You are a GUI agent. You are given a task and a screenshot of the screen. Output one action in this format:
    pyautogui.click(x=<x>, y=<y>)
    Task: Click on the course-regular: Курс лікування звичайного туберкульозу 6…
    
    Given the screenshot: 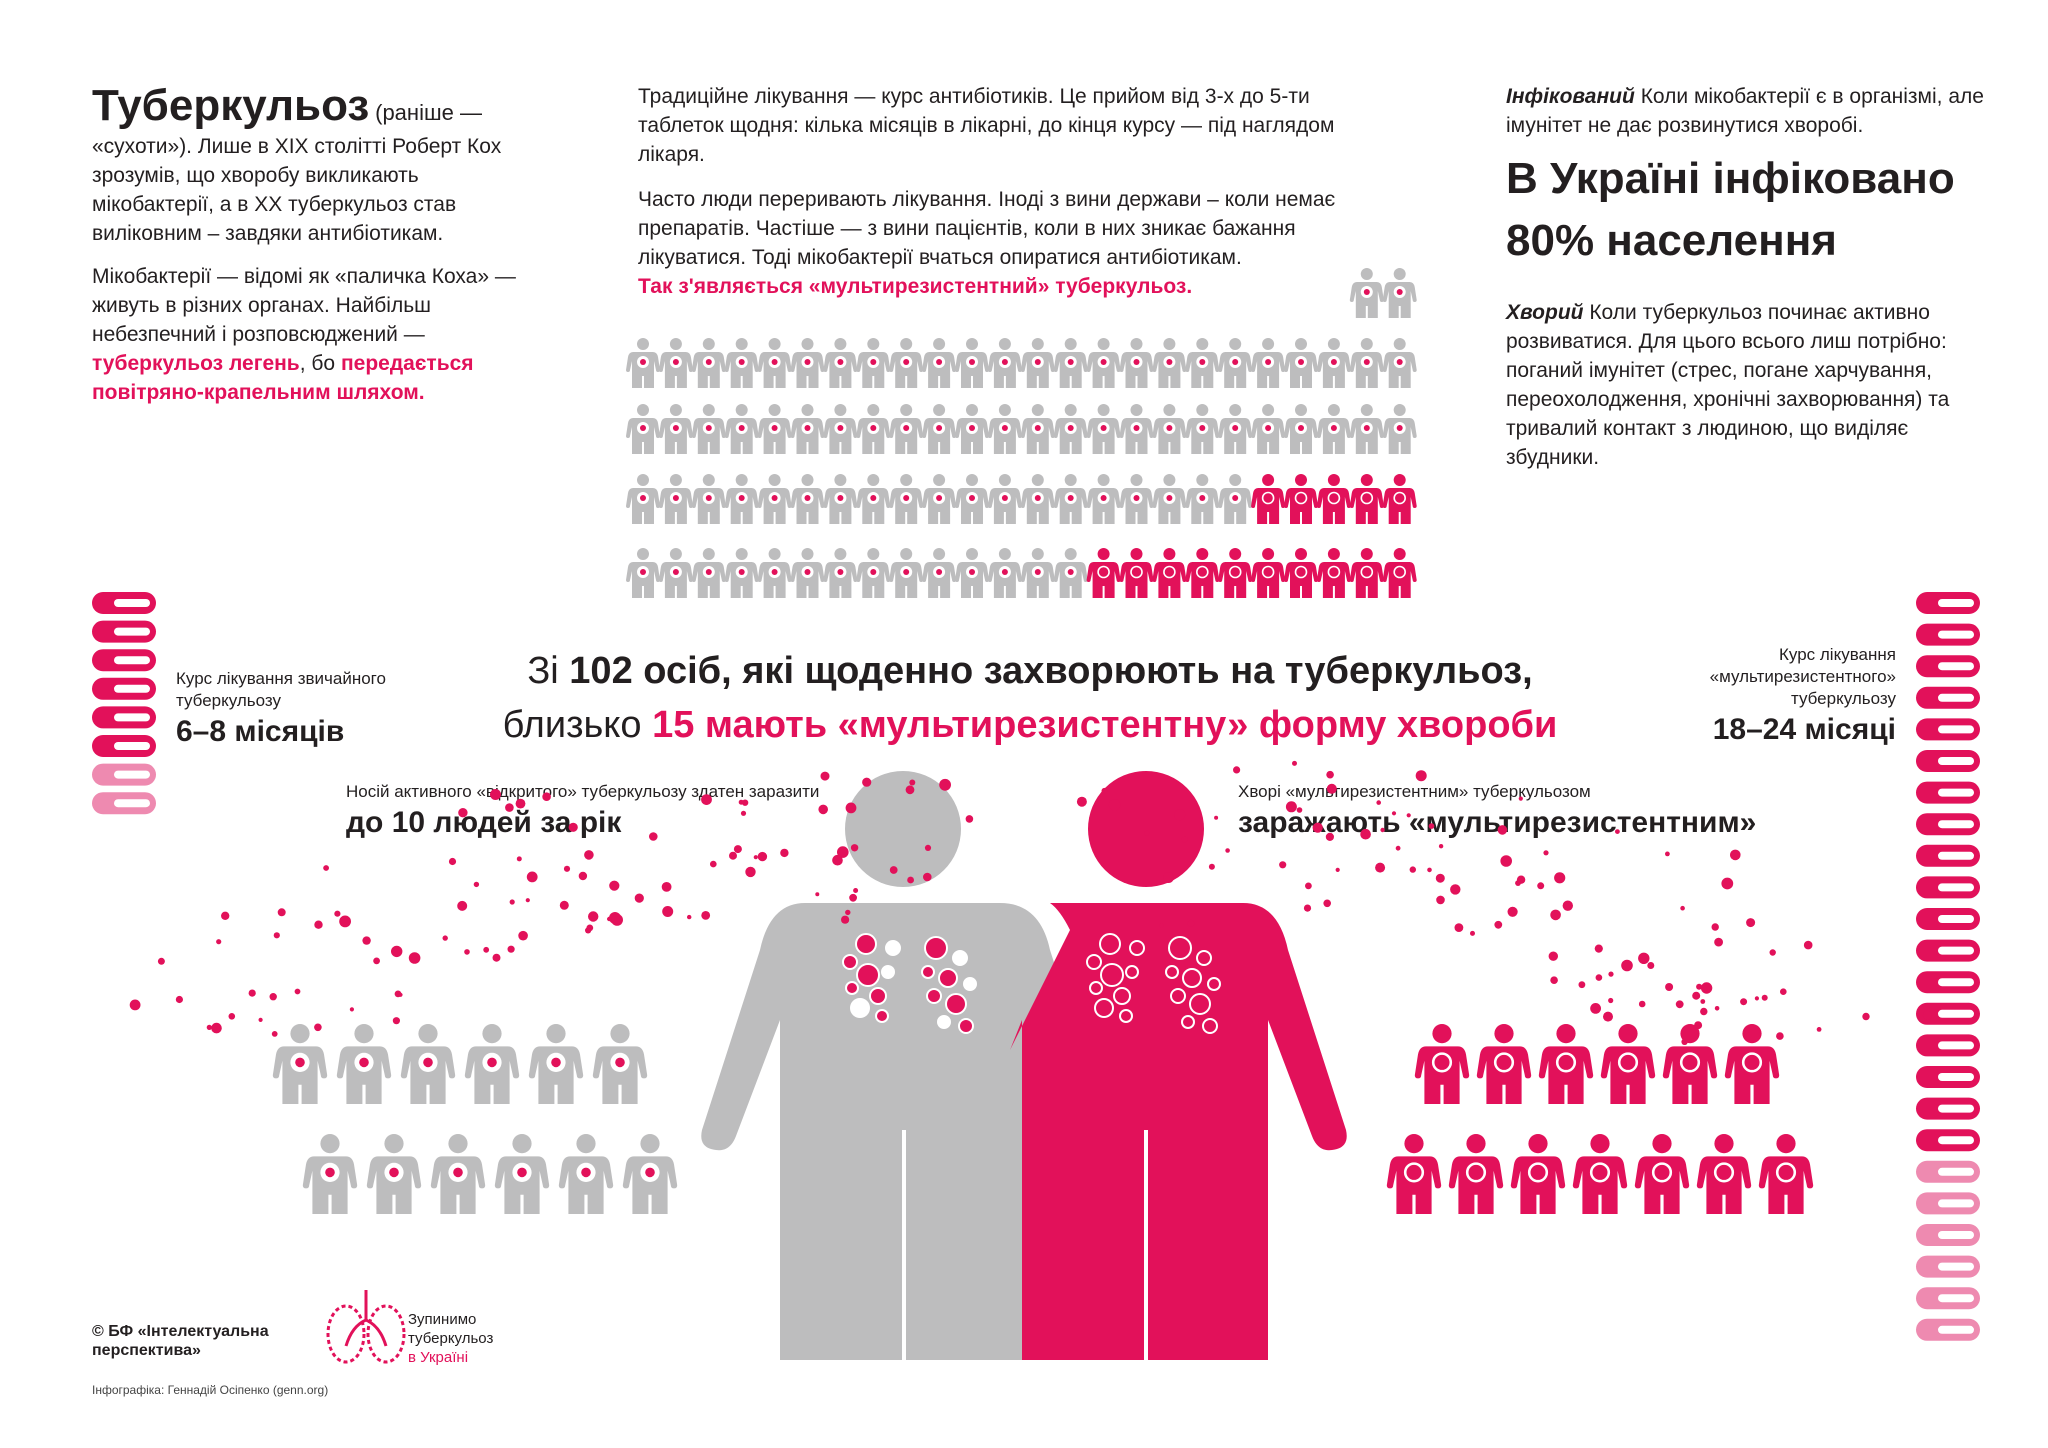 What is the action you would take?
    pyautogui.click(x=296, y=710)
    